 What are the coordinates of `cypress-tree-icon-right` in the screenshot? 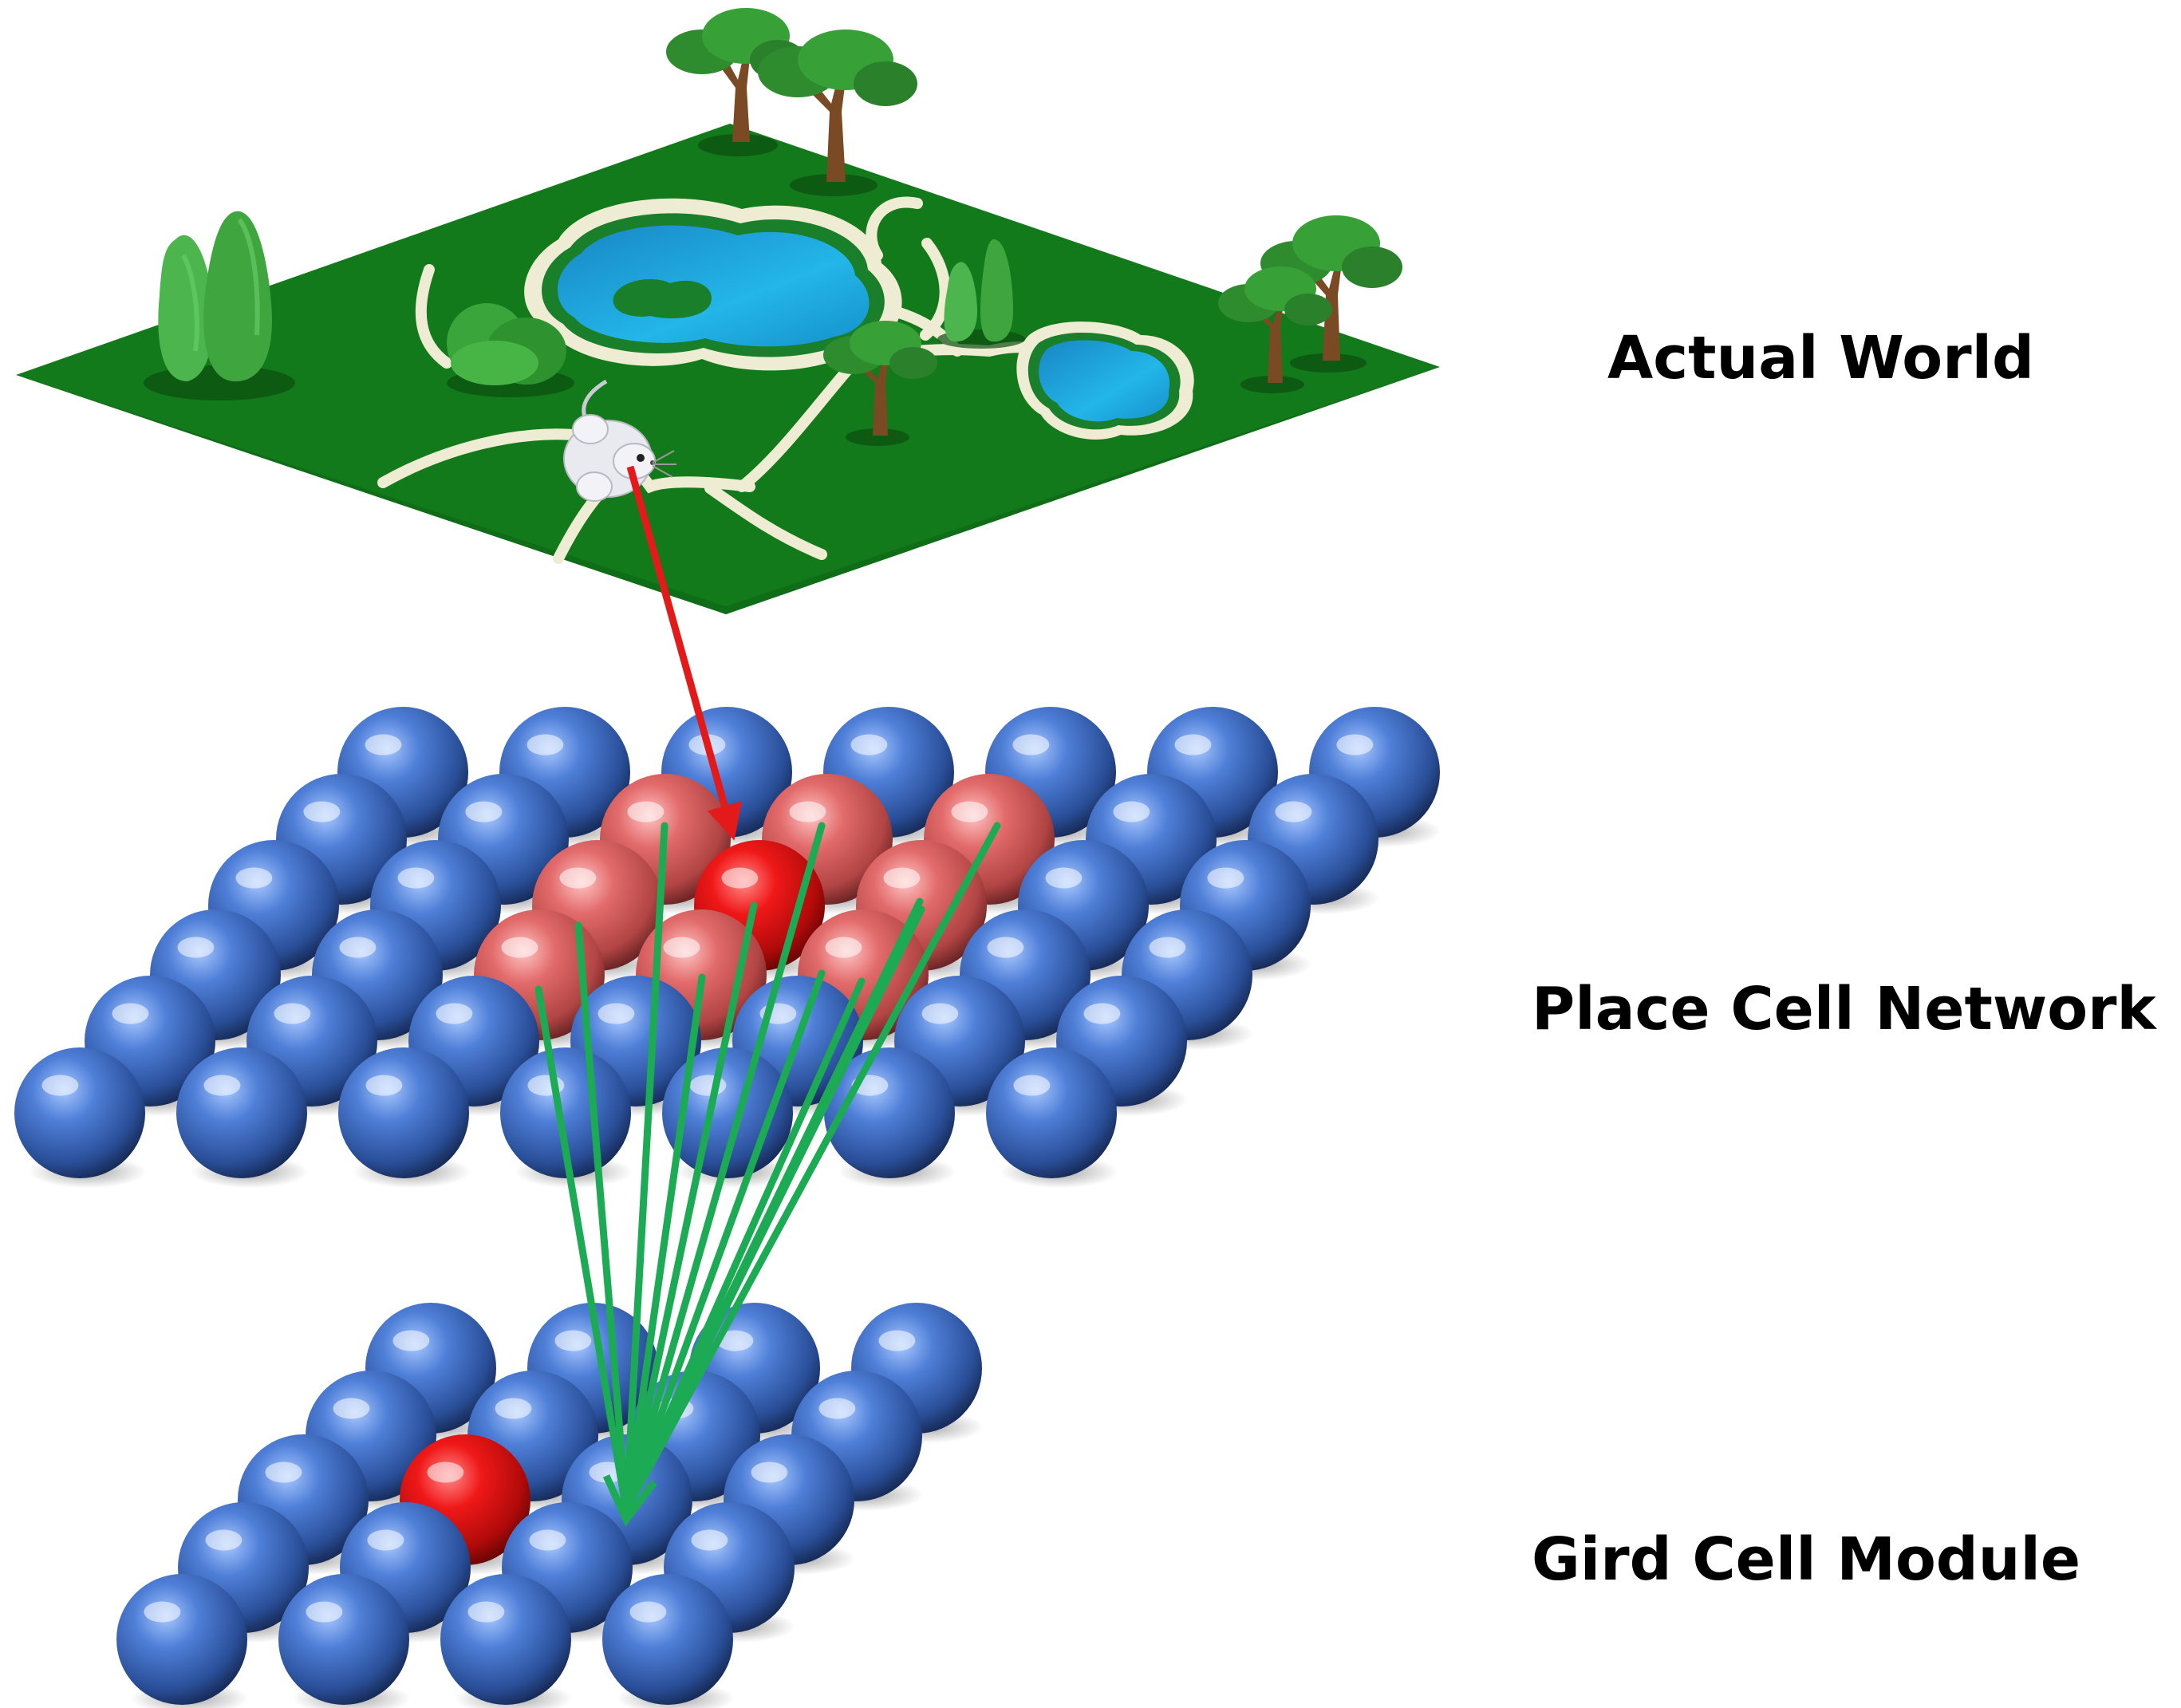 It's located at (981, 294).